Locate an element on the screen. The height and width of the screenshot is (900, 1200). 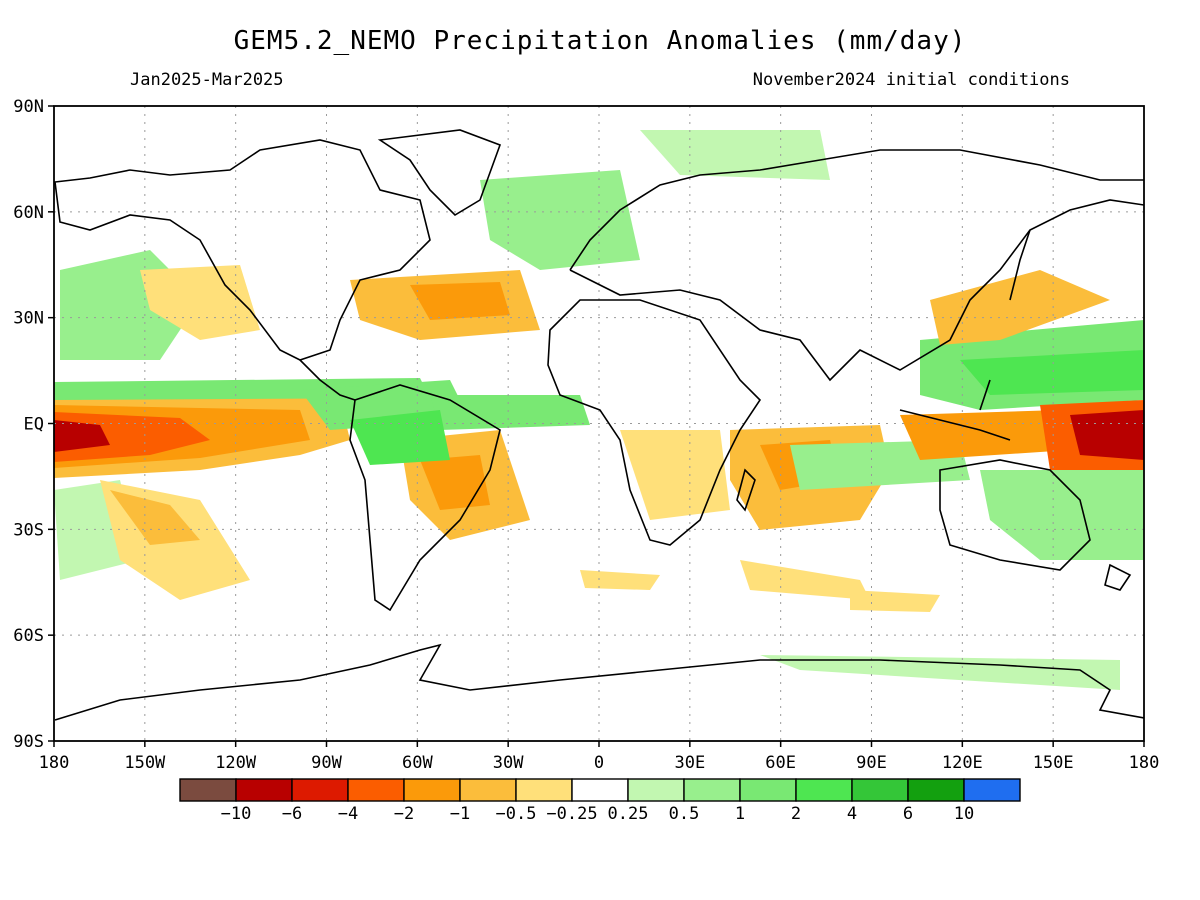
anomaly-n-atlantic-dry-core is located at coordinates (460, 301).